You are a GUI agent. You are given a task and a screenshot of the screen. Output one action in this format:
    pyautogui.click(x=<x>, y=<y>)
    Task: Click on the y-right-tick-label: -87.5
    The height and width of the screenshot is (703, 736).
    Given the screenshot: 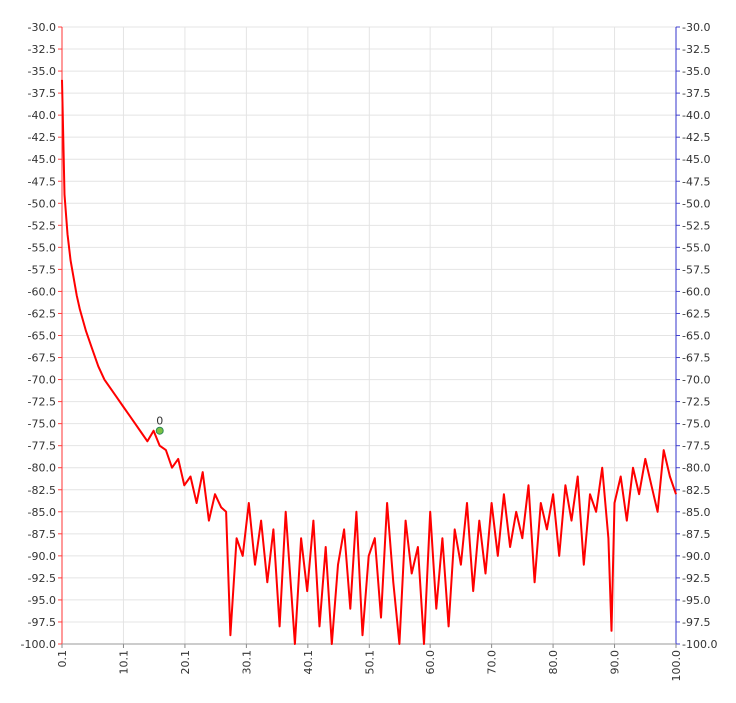 What is the action you would take?
    pyautogui.click(x=696, y=534)
    